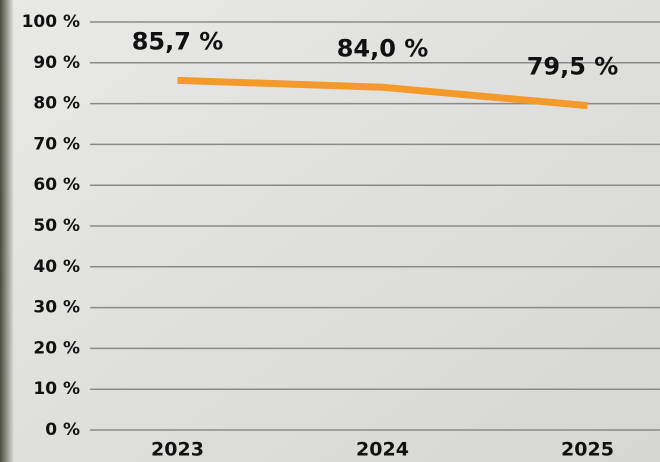  Describe the element at coordinates (56, 348) in the screenshot. I see `y-tick-label: 20 %` at that location.